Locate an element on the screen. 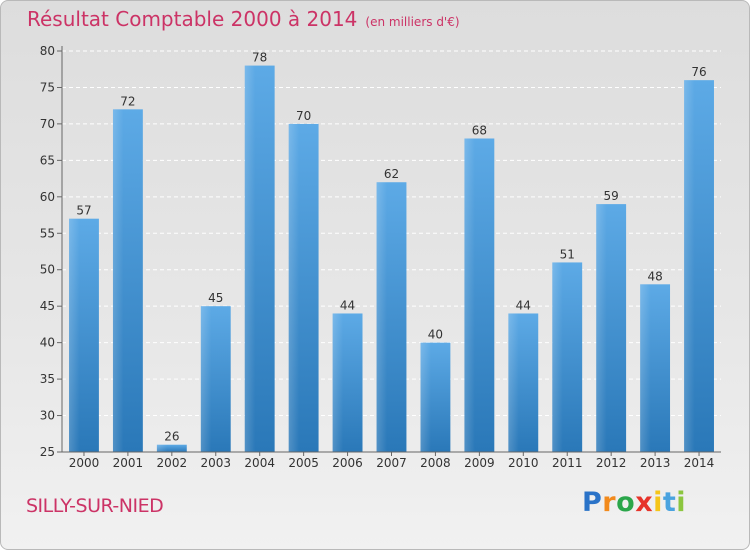 This screenshot has height=550, width=750. x-tick-label: 2007 is located at coordinates (391, 463).